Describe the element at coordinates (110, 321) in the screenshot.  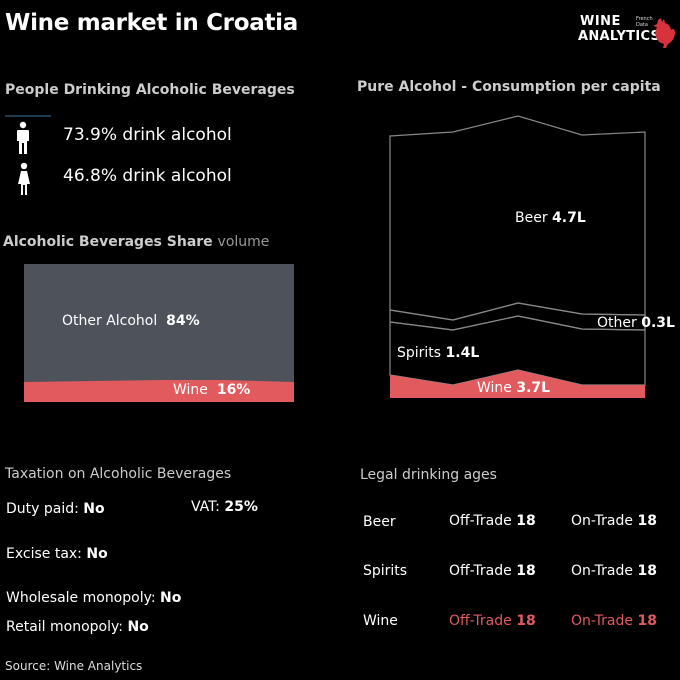
I see `other-alcohol-name: Other Alcohol` at that location.